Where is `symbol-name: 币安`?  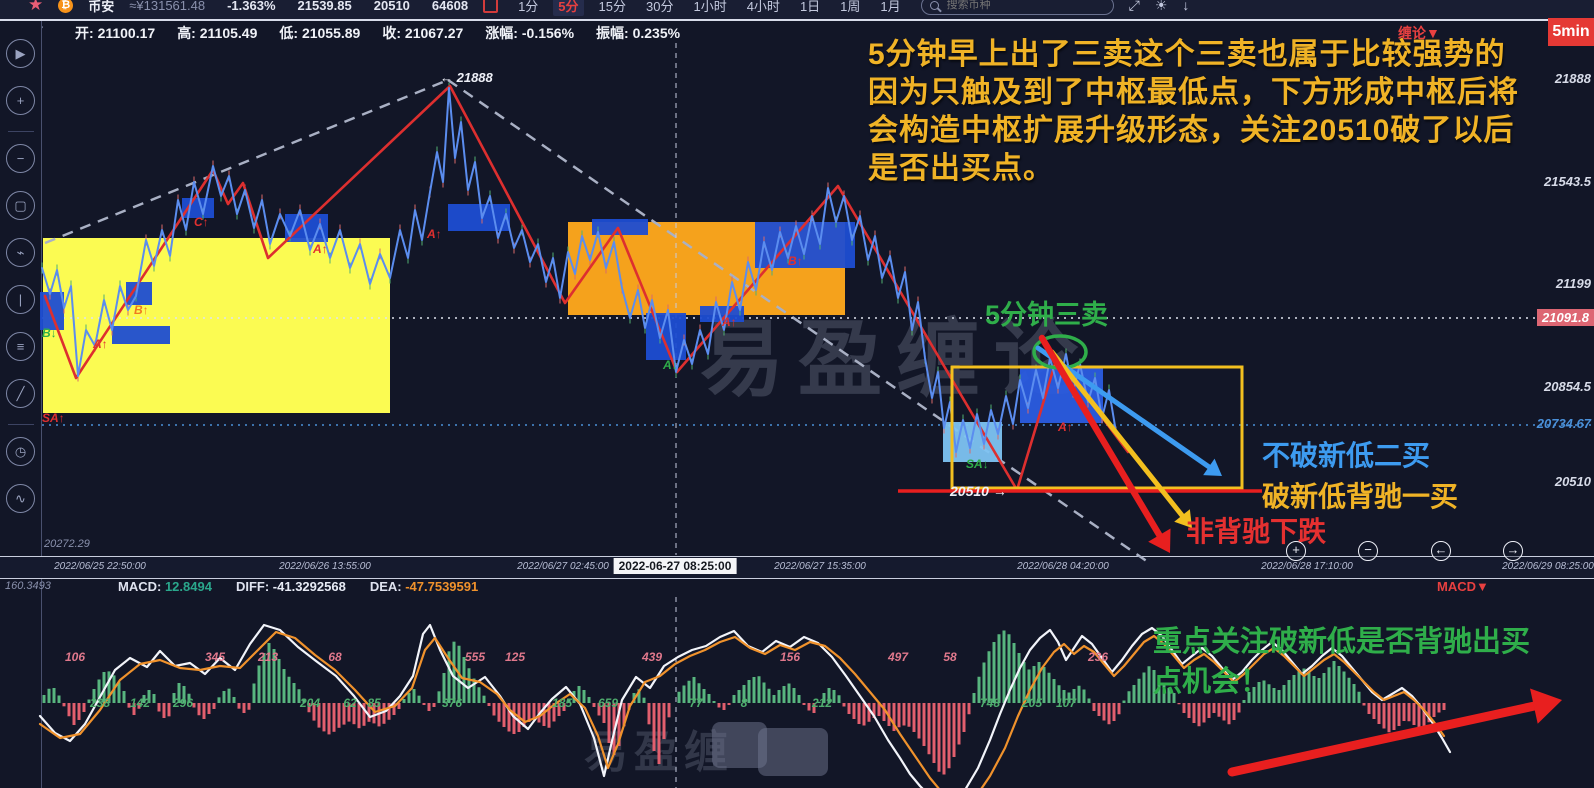 symbol-name: 币安 is located at coordinates (101, 7).